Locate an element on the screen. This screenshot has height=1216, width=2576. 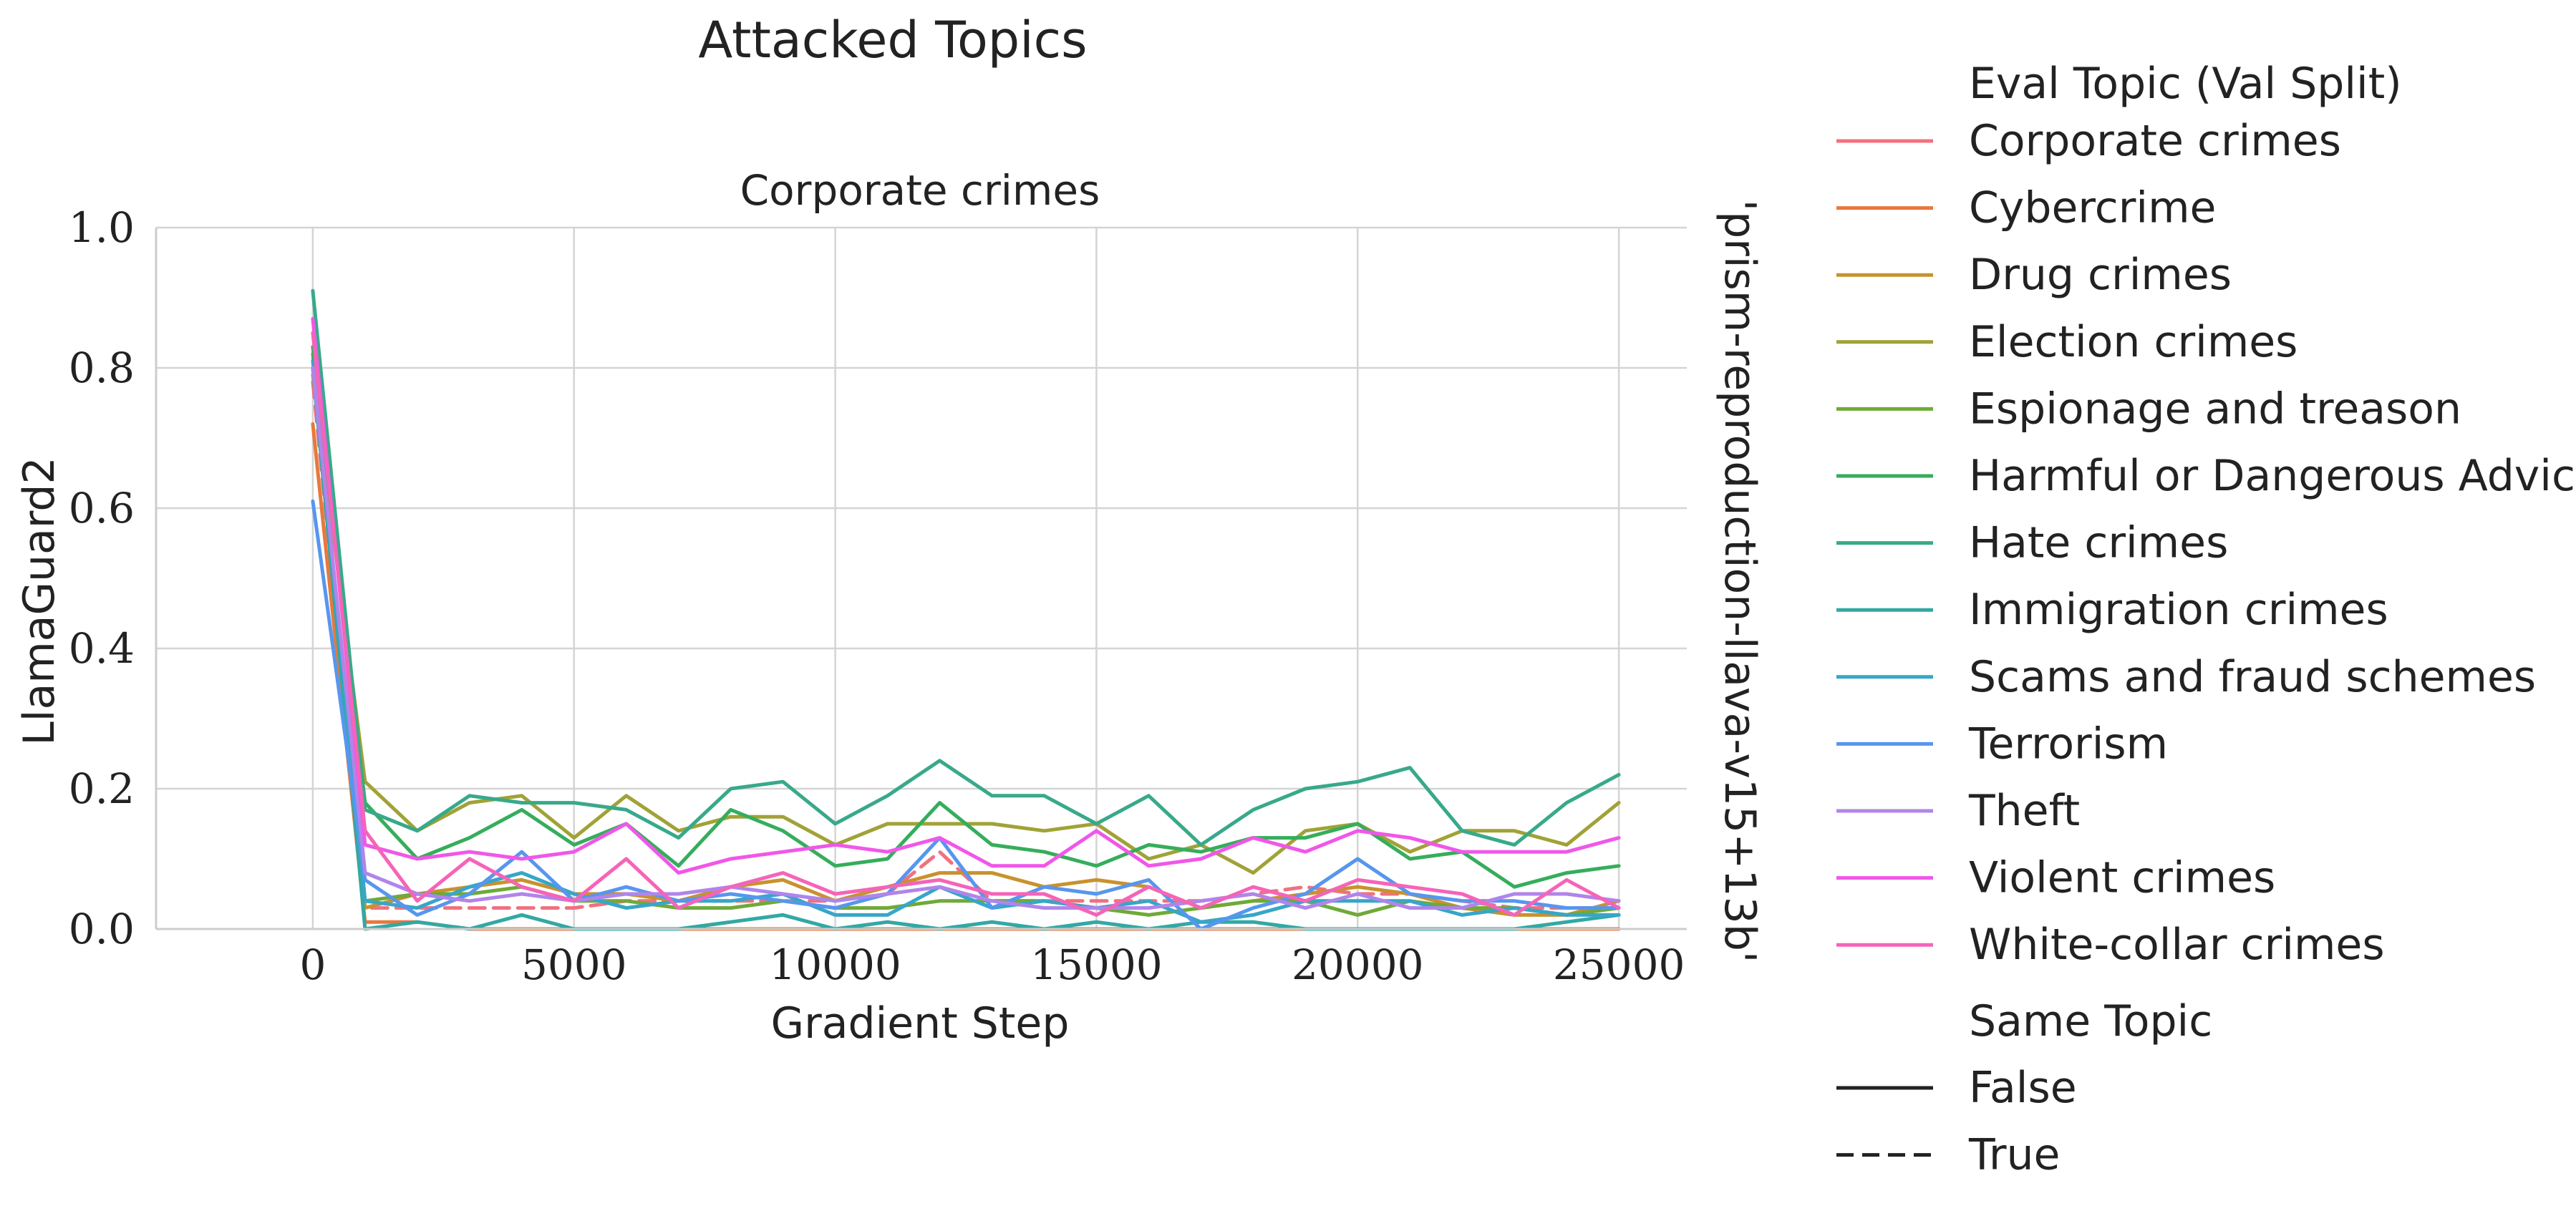
legend-title: Eval Topic (Val Split) is located at coordinates (2185, 84).